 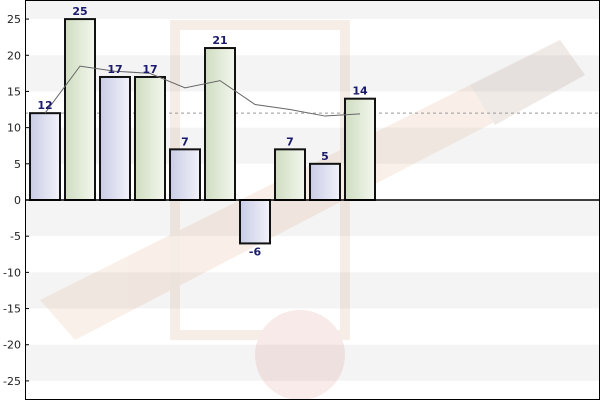 What do you see at coordinates (79, 11) in the screenshot?
I see `bar-value-label: 25` at bounding box center [79, 11].